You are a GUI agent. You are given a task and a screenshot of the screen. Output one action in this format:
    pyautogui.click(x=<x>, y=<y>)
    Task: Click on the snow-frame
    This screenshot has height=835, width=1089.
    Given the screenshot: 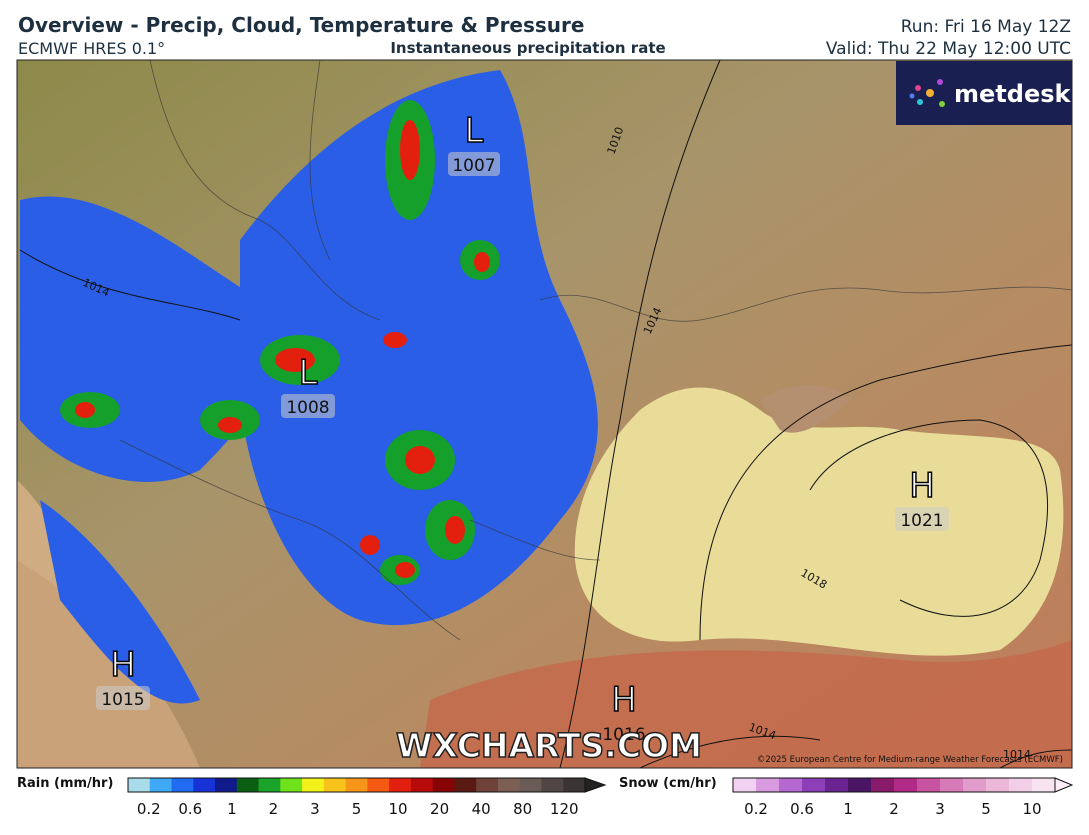 What is the action you would take?
    pyautogui.click(x=894, y=785)
    